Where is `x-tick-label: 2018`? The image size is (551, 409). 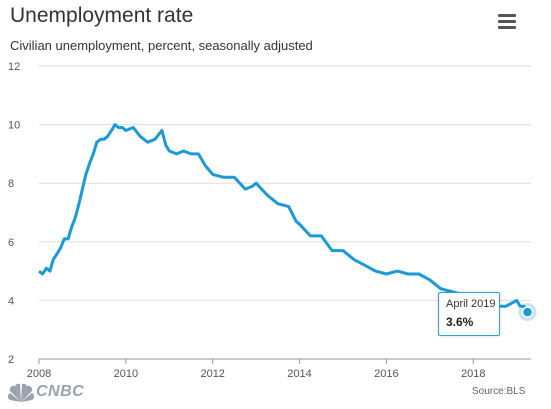
x-tick-label: 2018 is located at coordinates (473, 374).